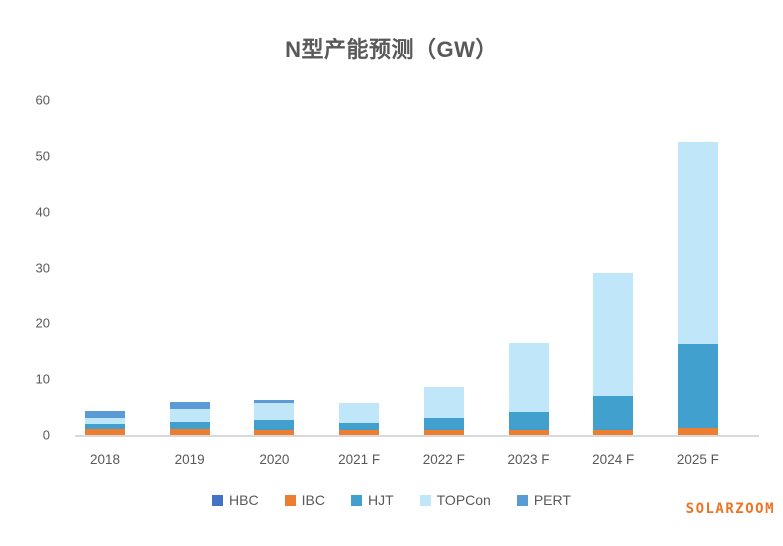  Describe the element at coordinates (425, 500) in the screenshot. I see `legend-swatch-topcon` at that location.